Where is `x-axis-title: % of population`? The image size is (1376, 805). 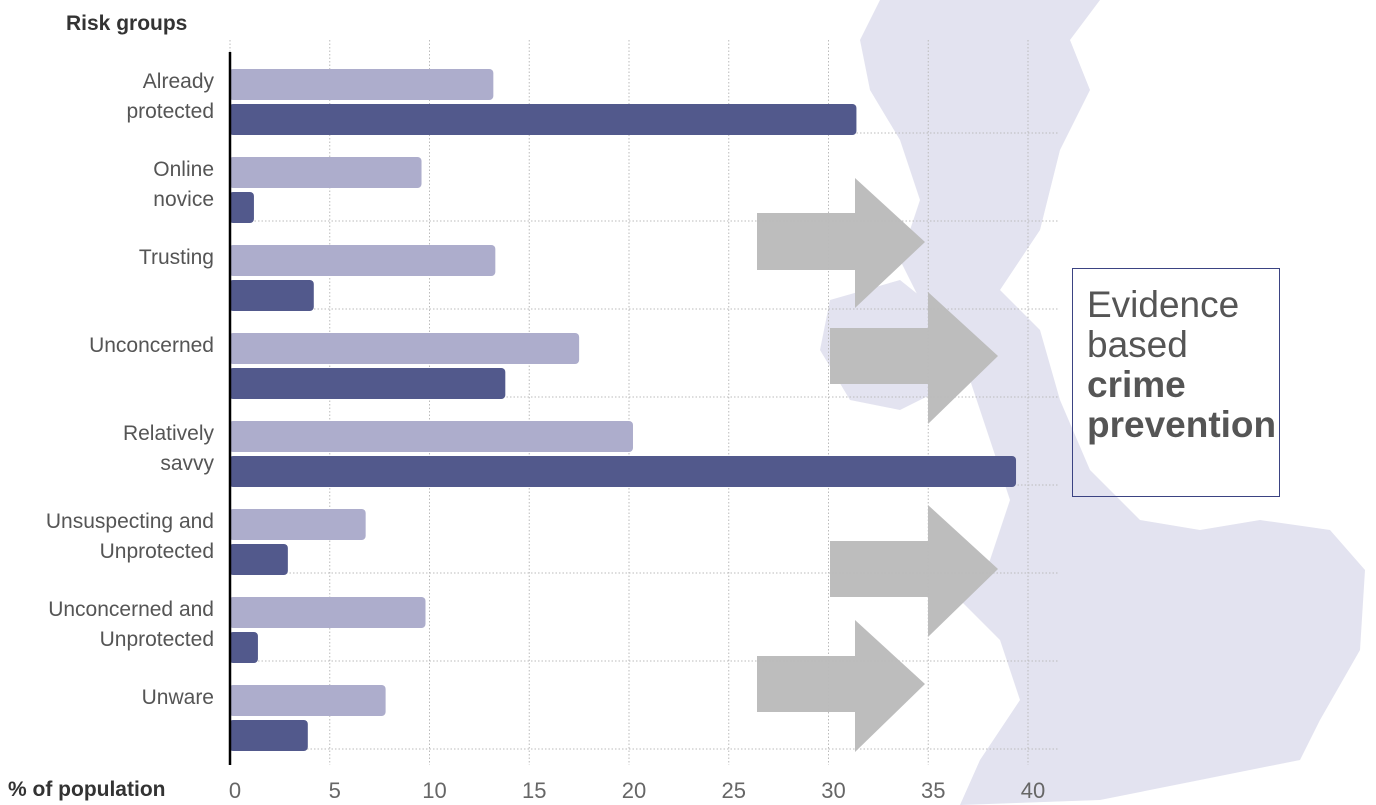
x-axis-title: % of population is located at coordinates (87, 789).